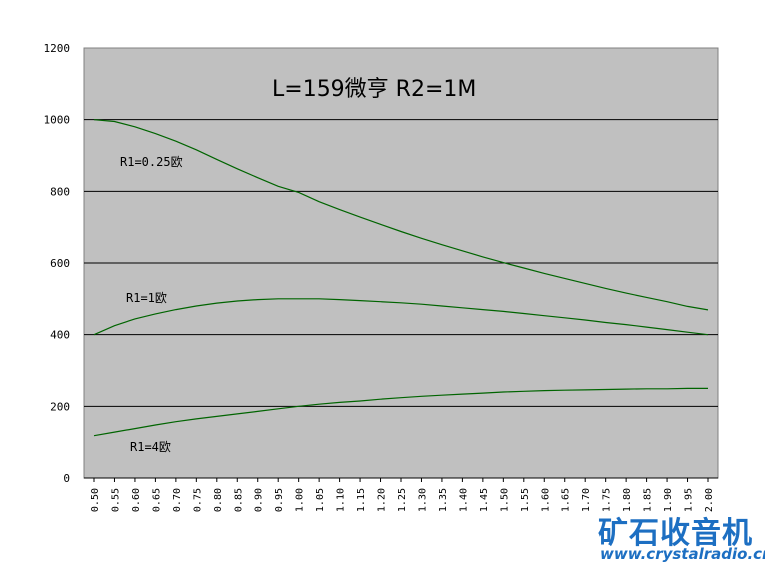 Image resolution: width=765 pixels, height=568 pixels. I want to click on x-tick-label: 1.40, so click(463, 500).